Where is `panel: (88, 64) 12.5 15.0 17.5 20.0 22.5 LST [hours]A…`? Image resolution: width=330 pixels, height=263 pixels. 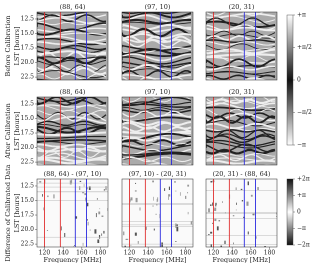
panel: (88, 64) 12.5 15.0 17.5 20.0 22.5 LST [hours]A… is located at coordinates (56, 127).